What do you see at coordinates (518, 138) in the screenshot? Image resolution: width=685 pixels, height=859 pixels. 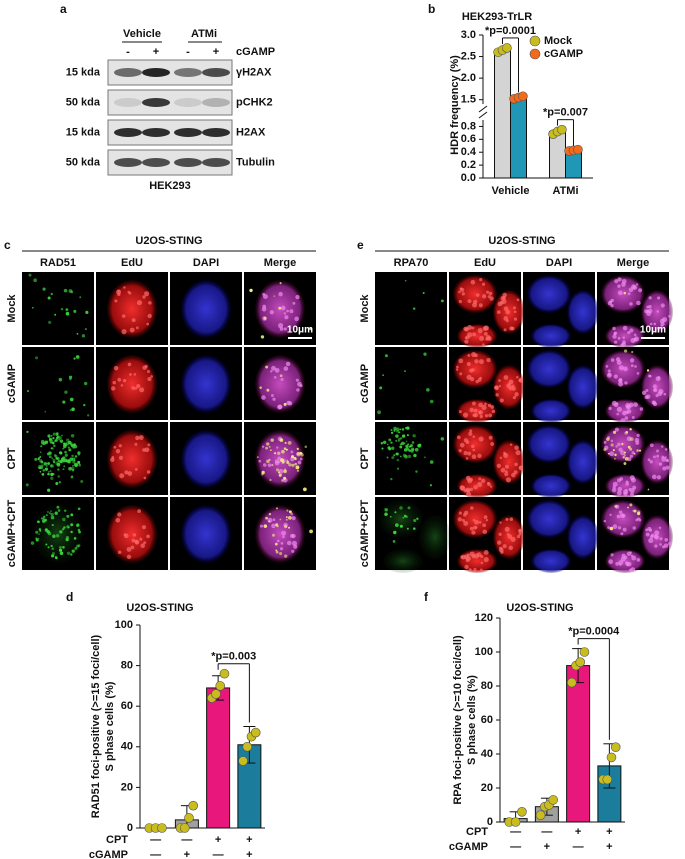 I see `bar` at bounding box center [518, 138].